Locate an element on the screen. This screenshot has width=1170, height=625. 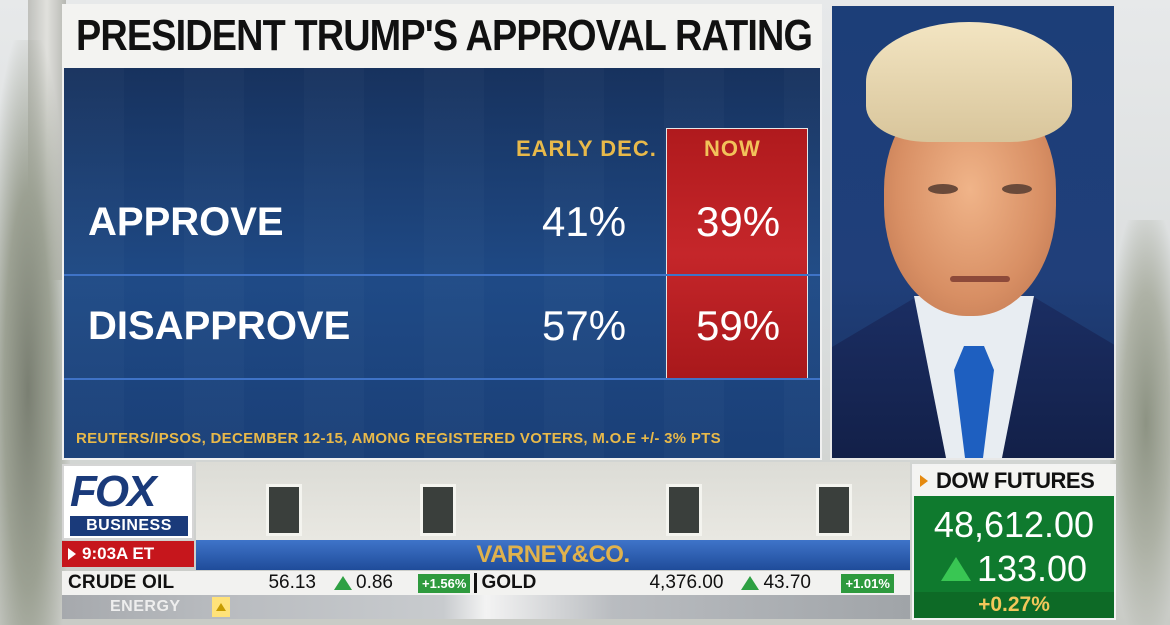
ticker-name: CRUDE OIL is located at coordinates (121, 582).